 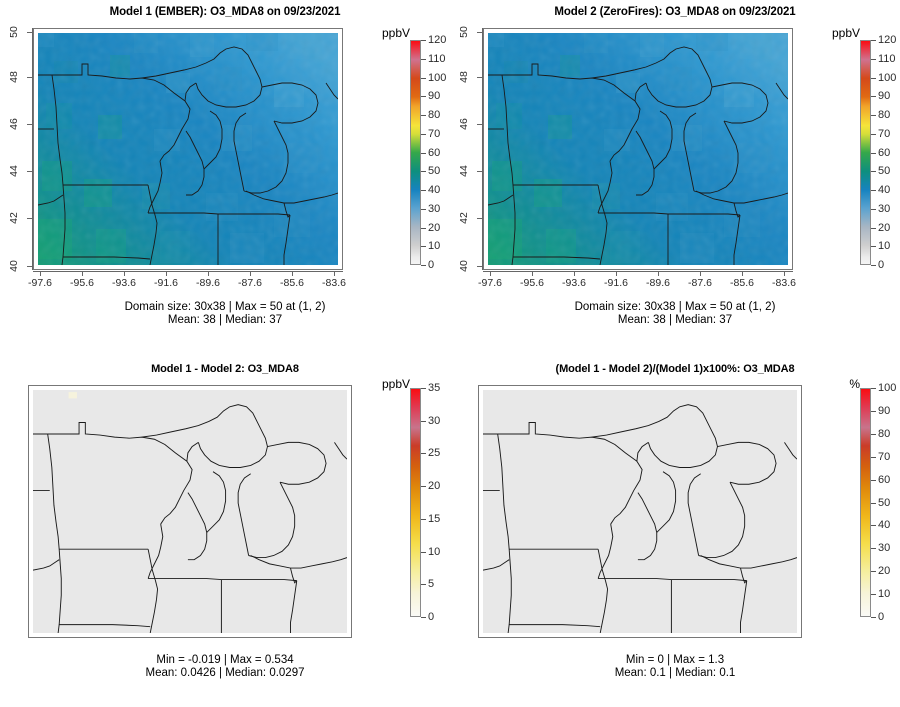 I want to click on panel-difference-map, so click(x=190, y=511).